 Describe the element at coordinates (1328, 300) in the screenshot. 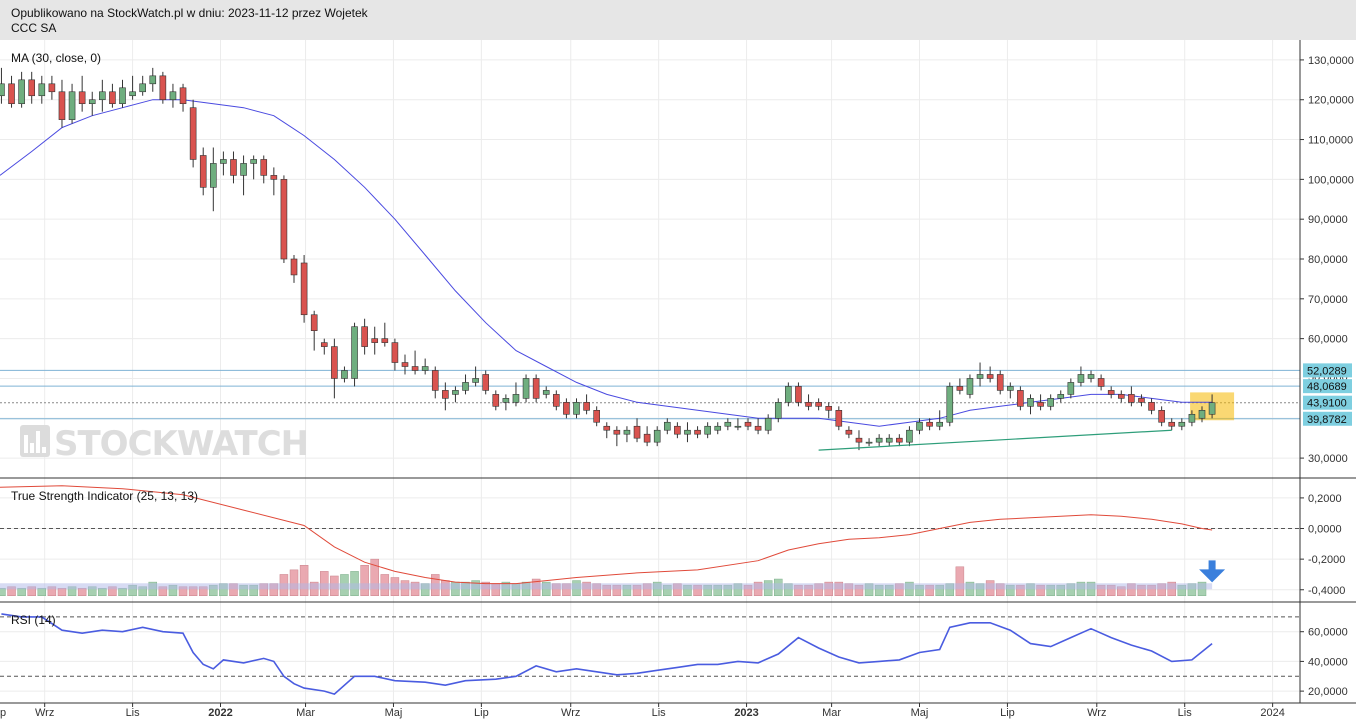

I see `price-y-tick: 70,0000` at that location.